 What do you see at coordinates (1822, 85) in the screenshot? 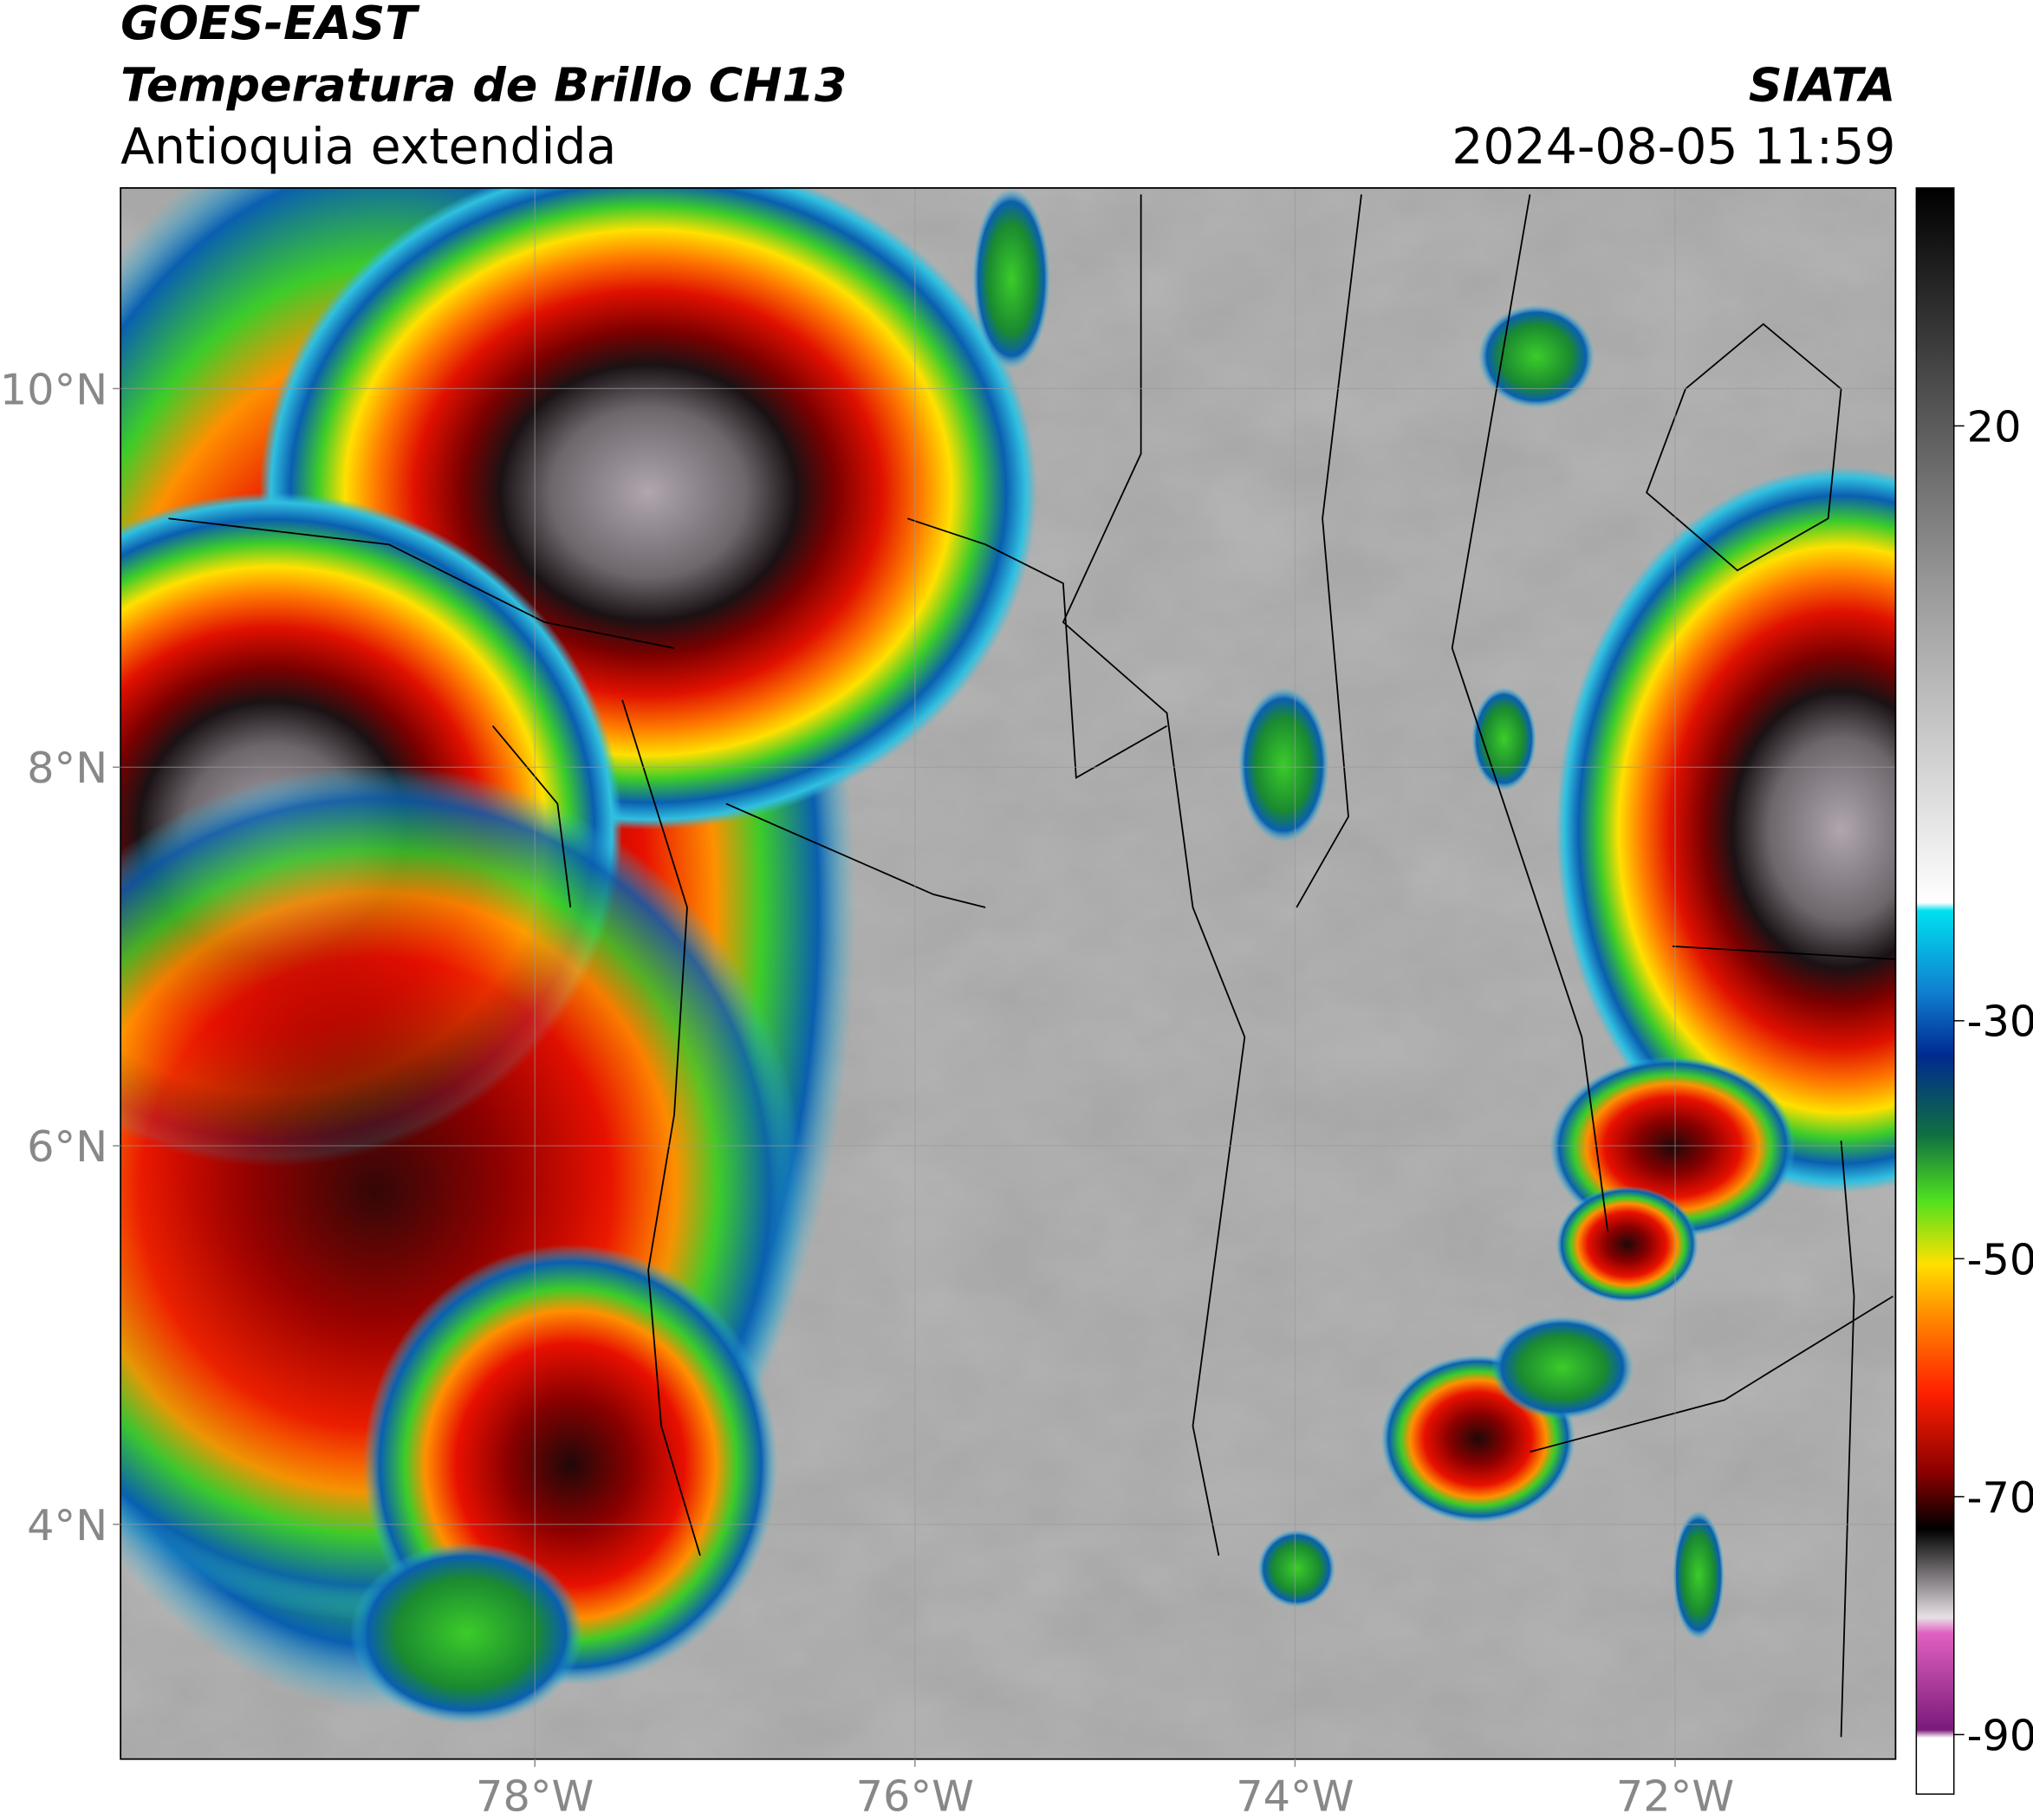
I see `agency: SIATA` at bounding box center [1822, 85].